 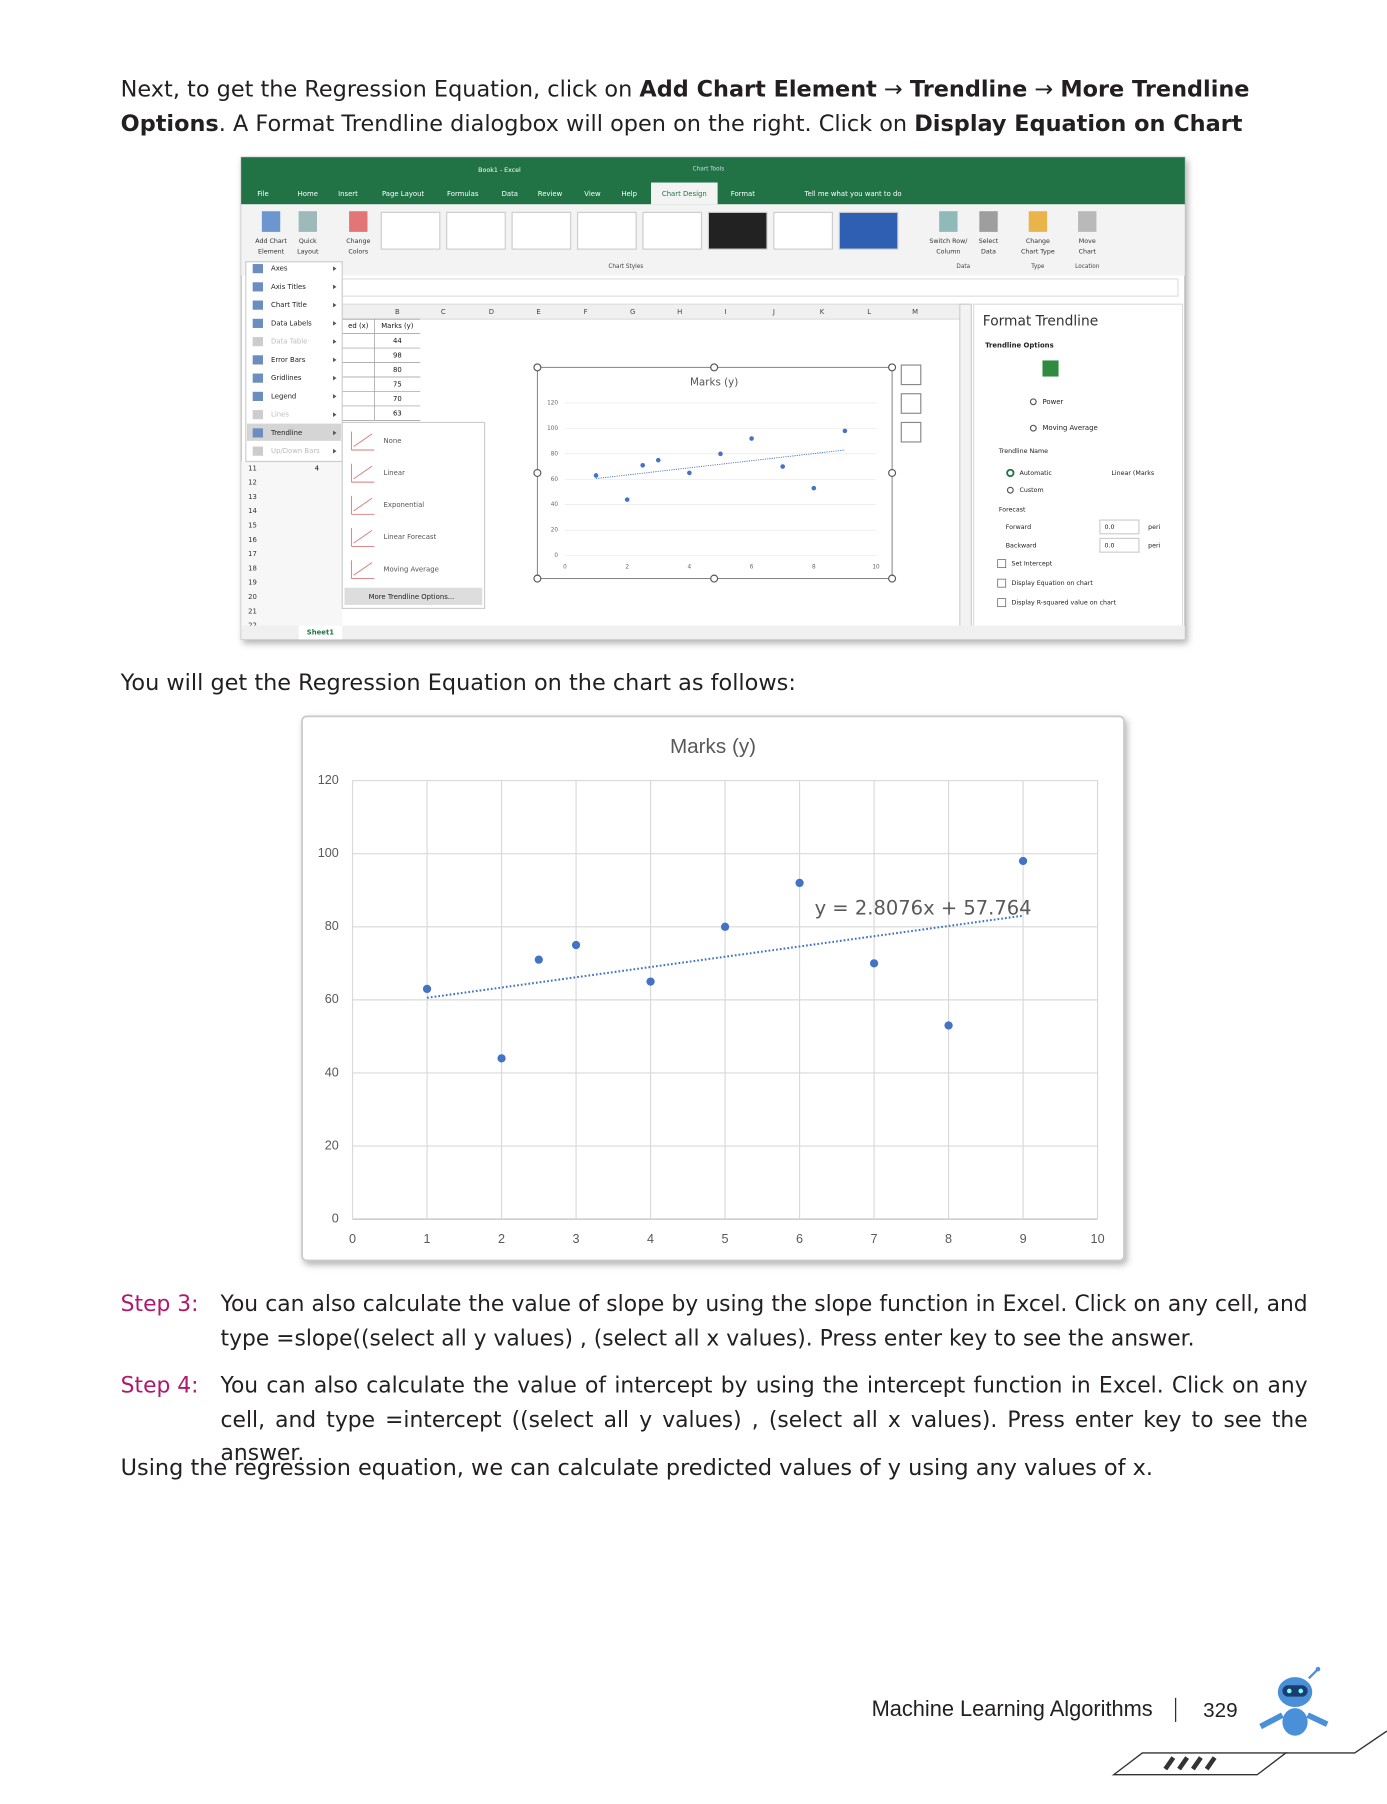 What do you see at coordinates (713, 746) in the screenshot?
I see `chart-title: Marks (y)` at bounding box center [713, 746].